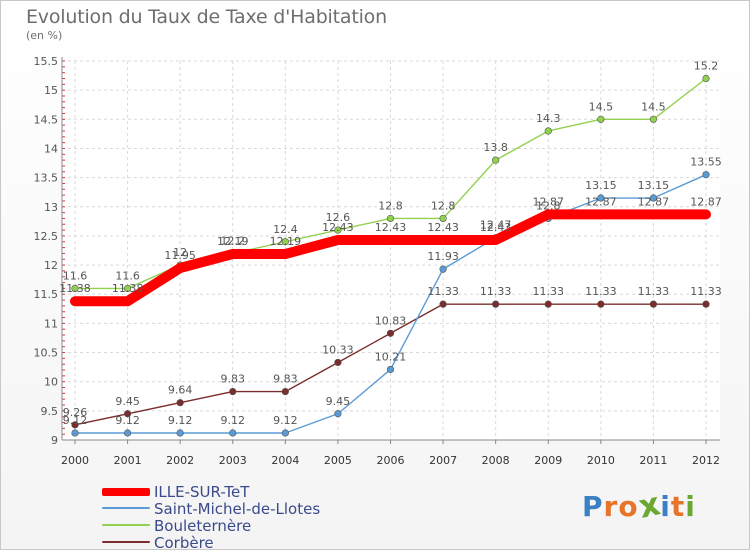 This screenshot has height=552, width=750. I want to click on y-tick-label: 15, so click(51, 90).